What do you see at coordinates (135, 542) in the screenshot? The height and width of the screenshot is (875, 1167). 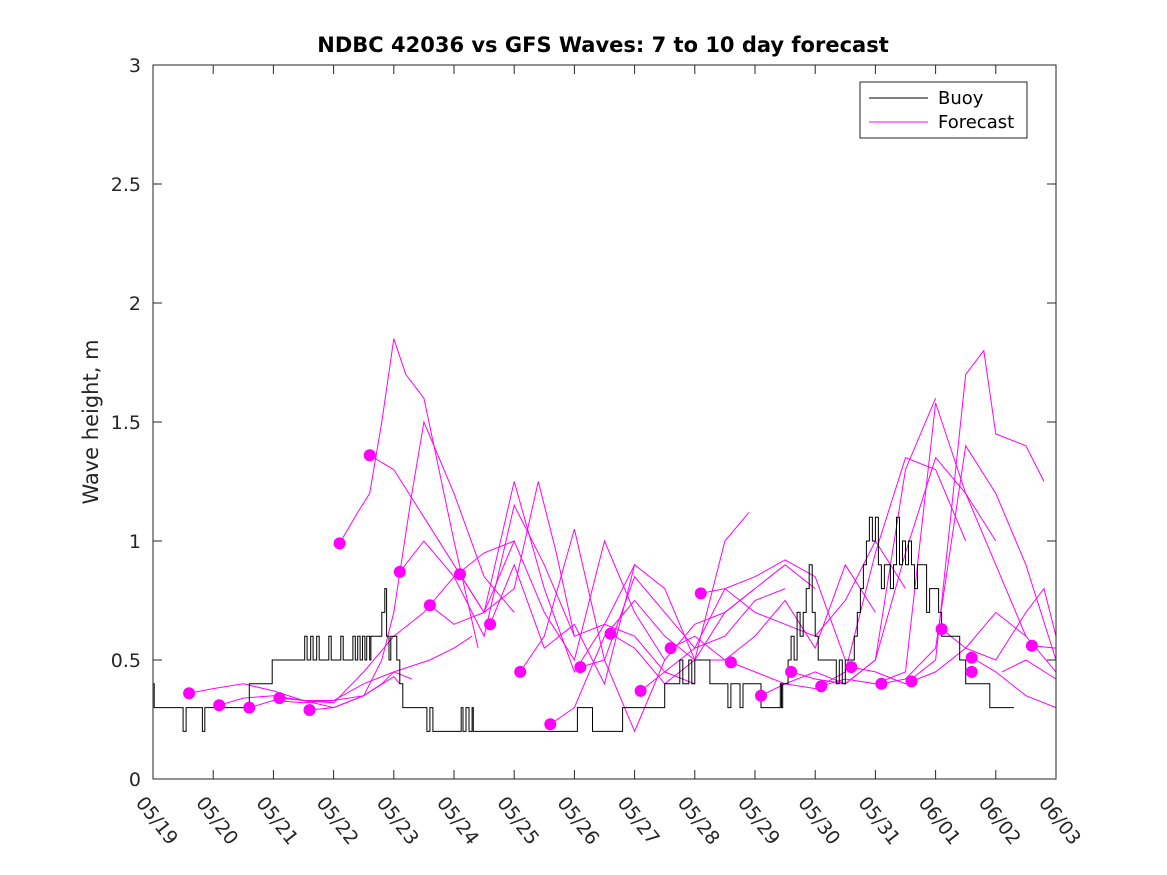 I see `y-tick-label-2: 1` at bounding box center [135, 542].